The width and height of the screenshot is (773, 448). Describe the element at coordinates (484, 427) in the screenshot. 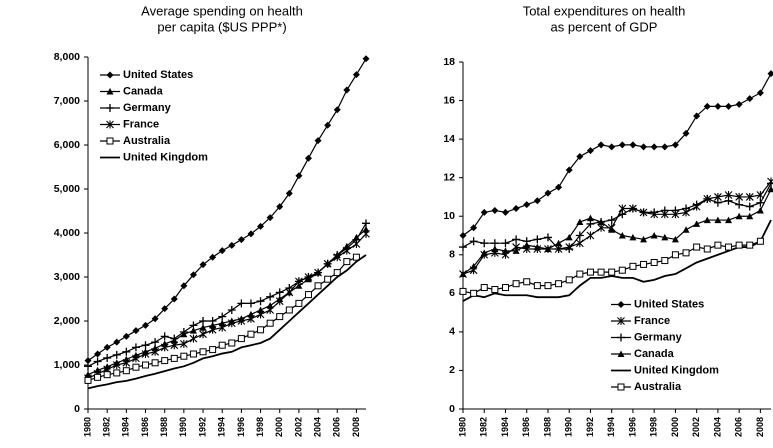

I see `x-tick-label: 1982` at that location.